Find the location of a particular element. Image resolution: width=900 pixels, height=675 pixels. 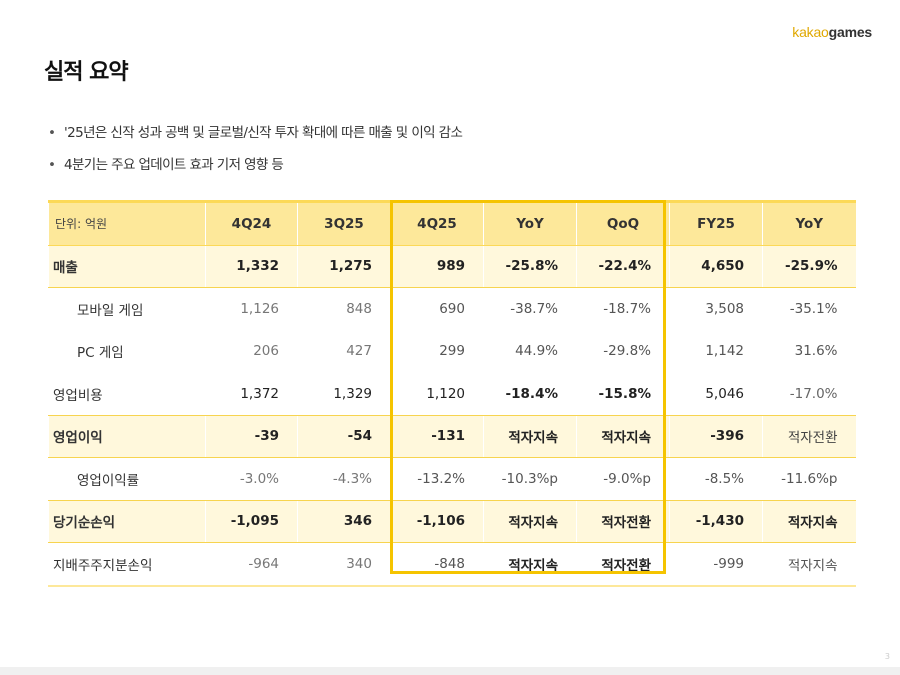

row-label: 매출 is located at coordinates (127, 266).